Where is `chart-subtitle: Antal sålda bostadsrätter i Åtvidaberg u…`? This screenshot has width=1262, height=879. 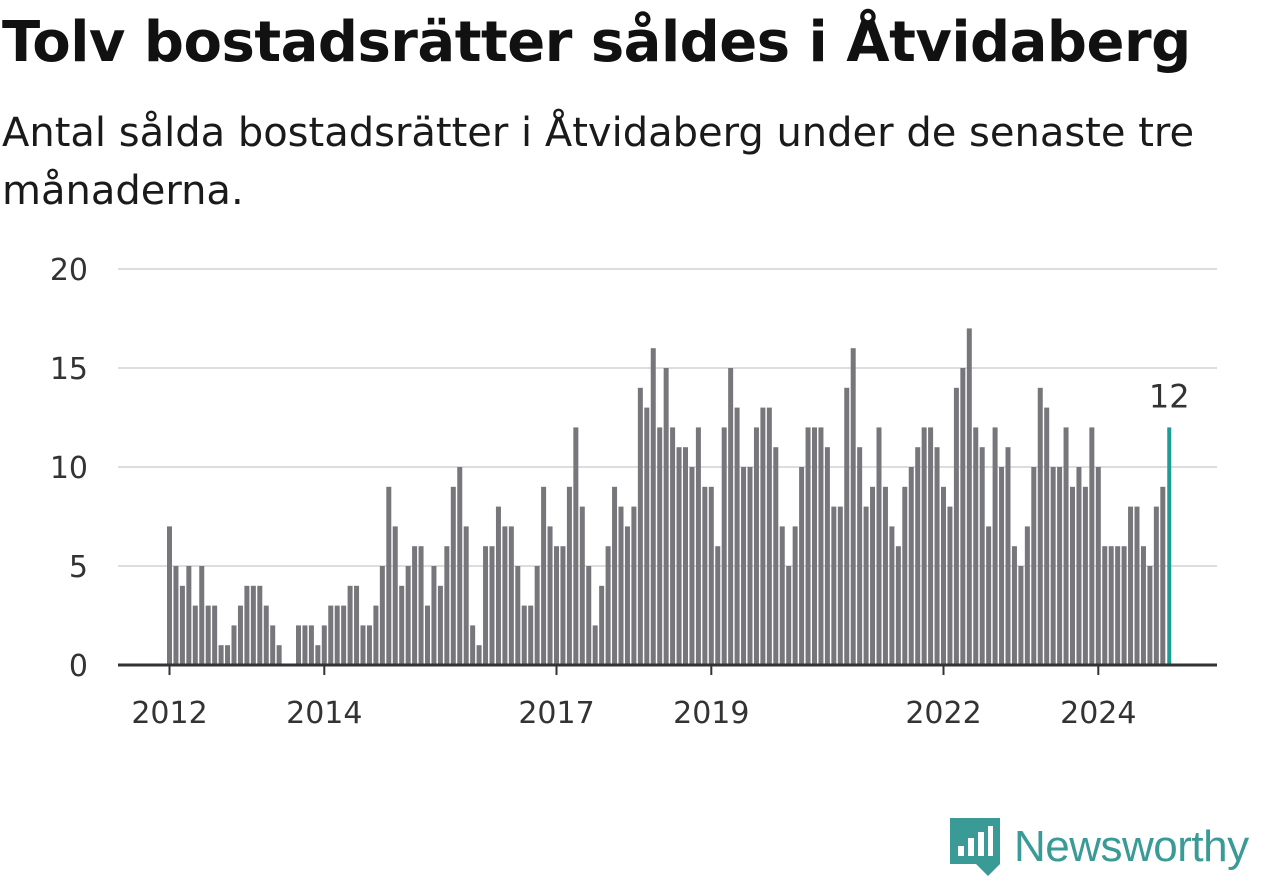
chart-subtitle: Antal sålda bostadsrätter i Åtvidaberg u… is located at coordinates (598, 162).